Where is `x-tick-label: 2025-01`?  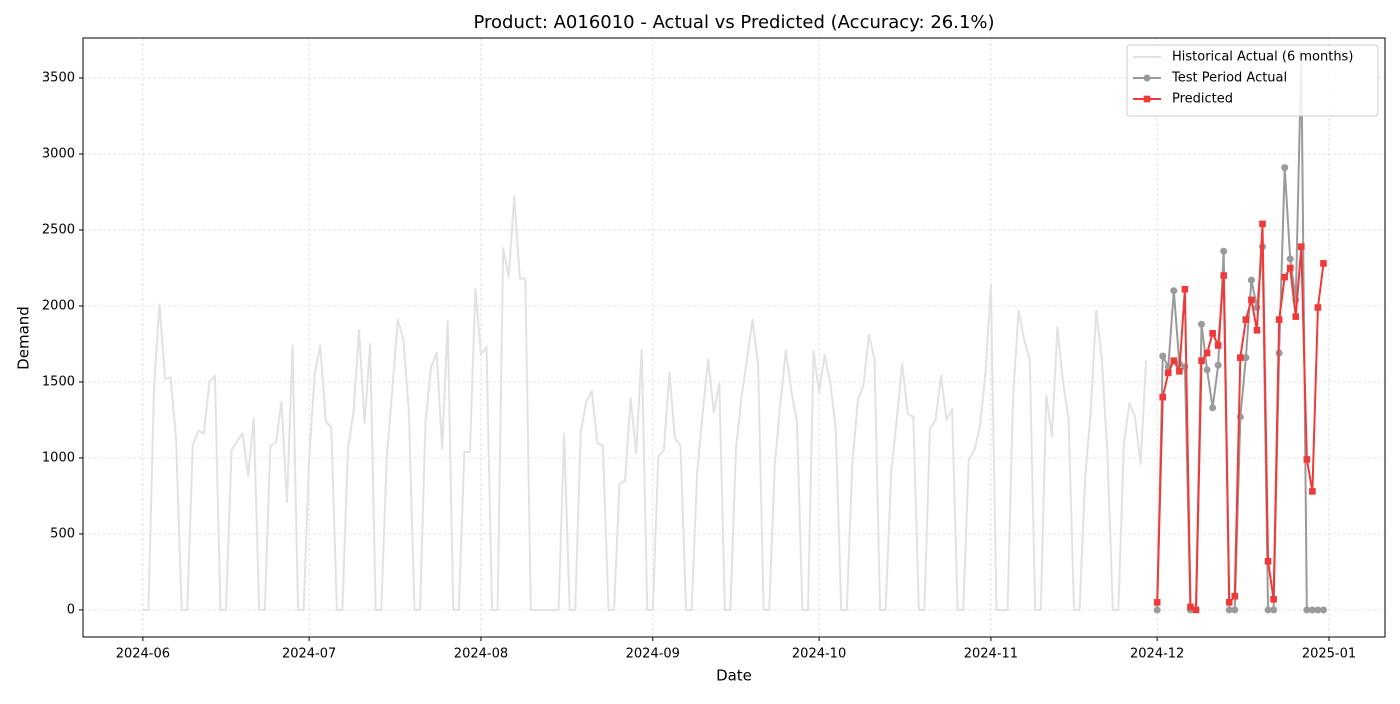 x-tick-label: 2025-01 is located at coordinates (1329, 654).